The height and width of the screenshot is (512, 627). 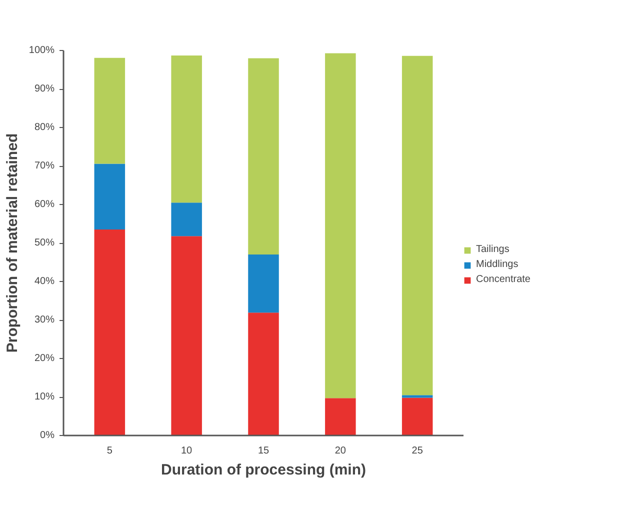 What do you see at coordinates (44, 89) in the screenshot?
I see `y-tick-label: 90%` at bounding box center [44, 89].